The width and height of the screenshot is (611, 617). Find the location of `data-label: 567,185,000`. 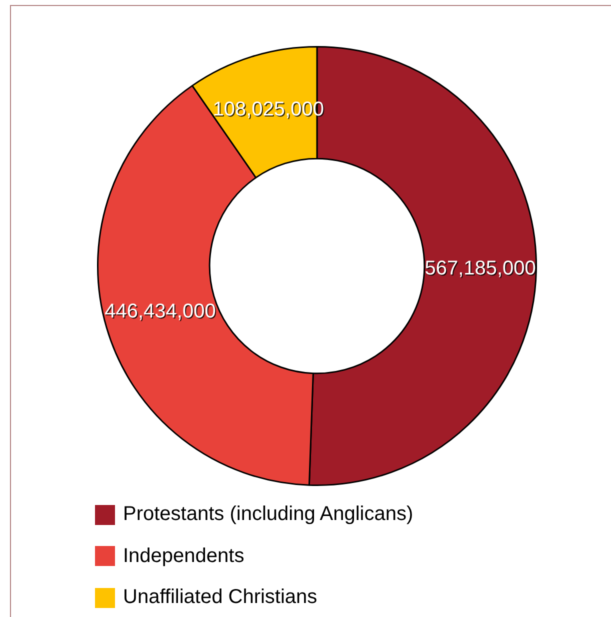

data-label: 567,185,000 is located at coordinates (481, 269).